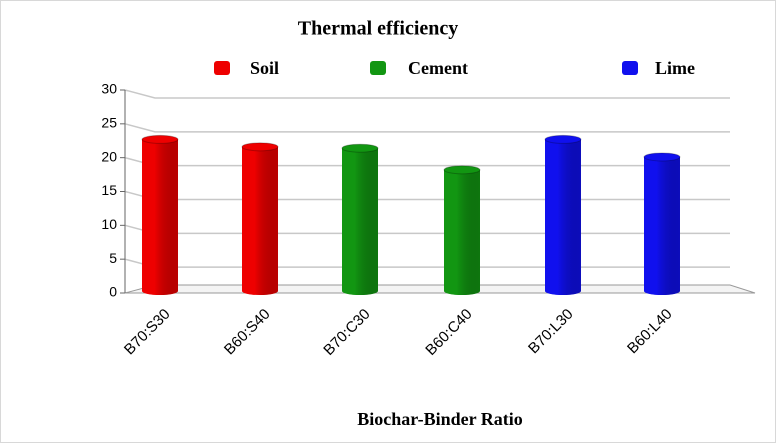  What do you see at coordinates (109, 89) in the screenshot?
I see `y-tick-label: 30` at bounding box center [109, 89].